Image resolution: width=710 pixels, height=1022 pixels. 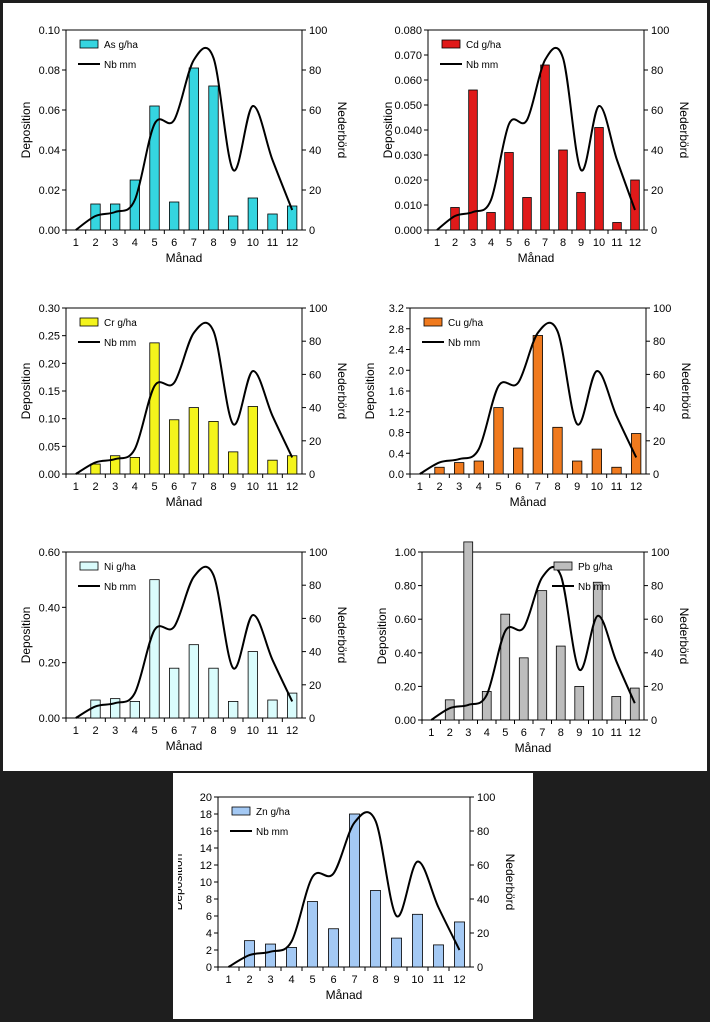 What do you see at coordinates (184, 258) in the screenshot?
I see `x-axis-title: Månad` at bounding box center [184, 258].